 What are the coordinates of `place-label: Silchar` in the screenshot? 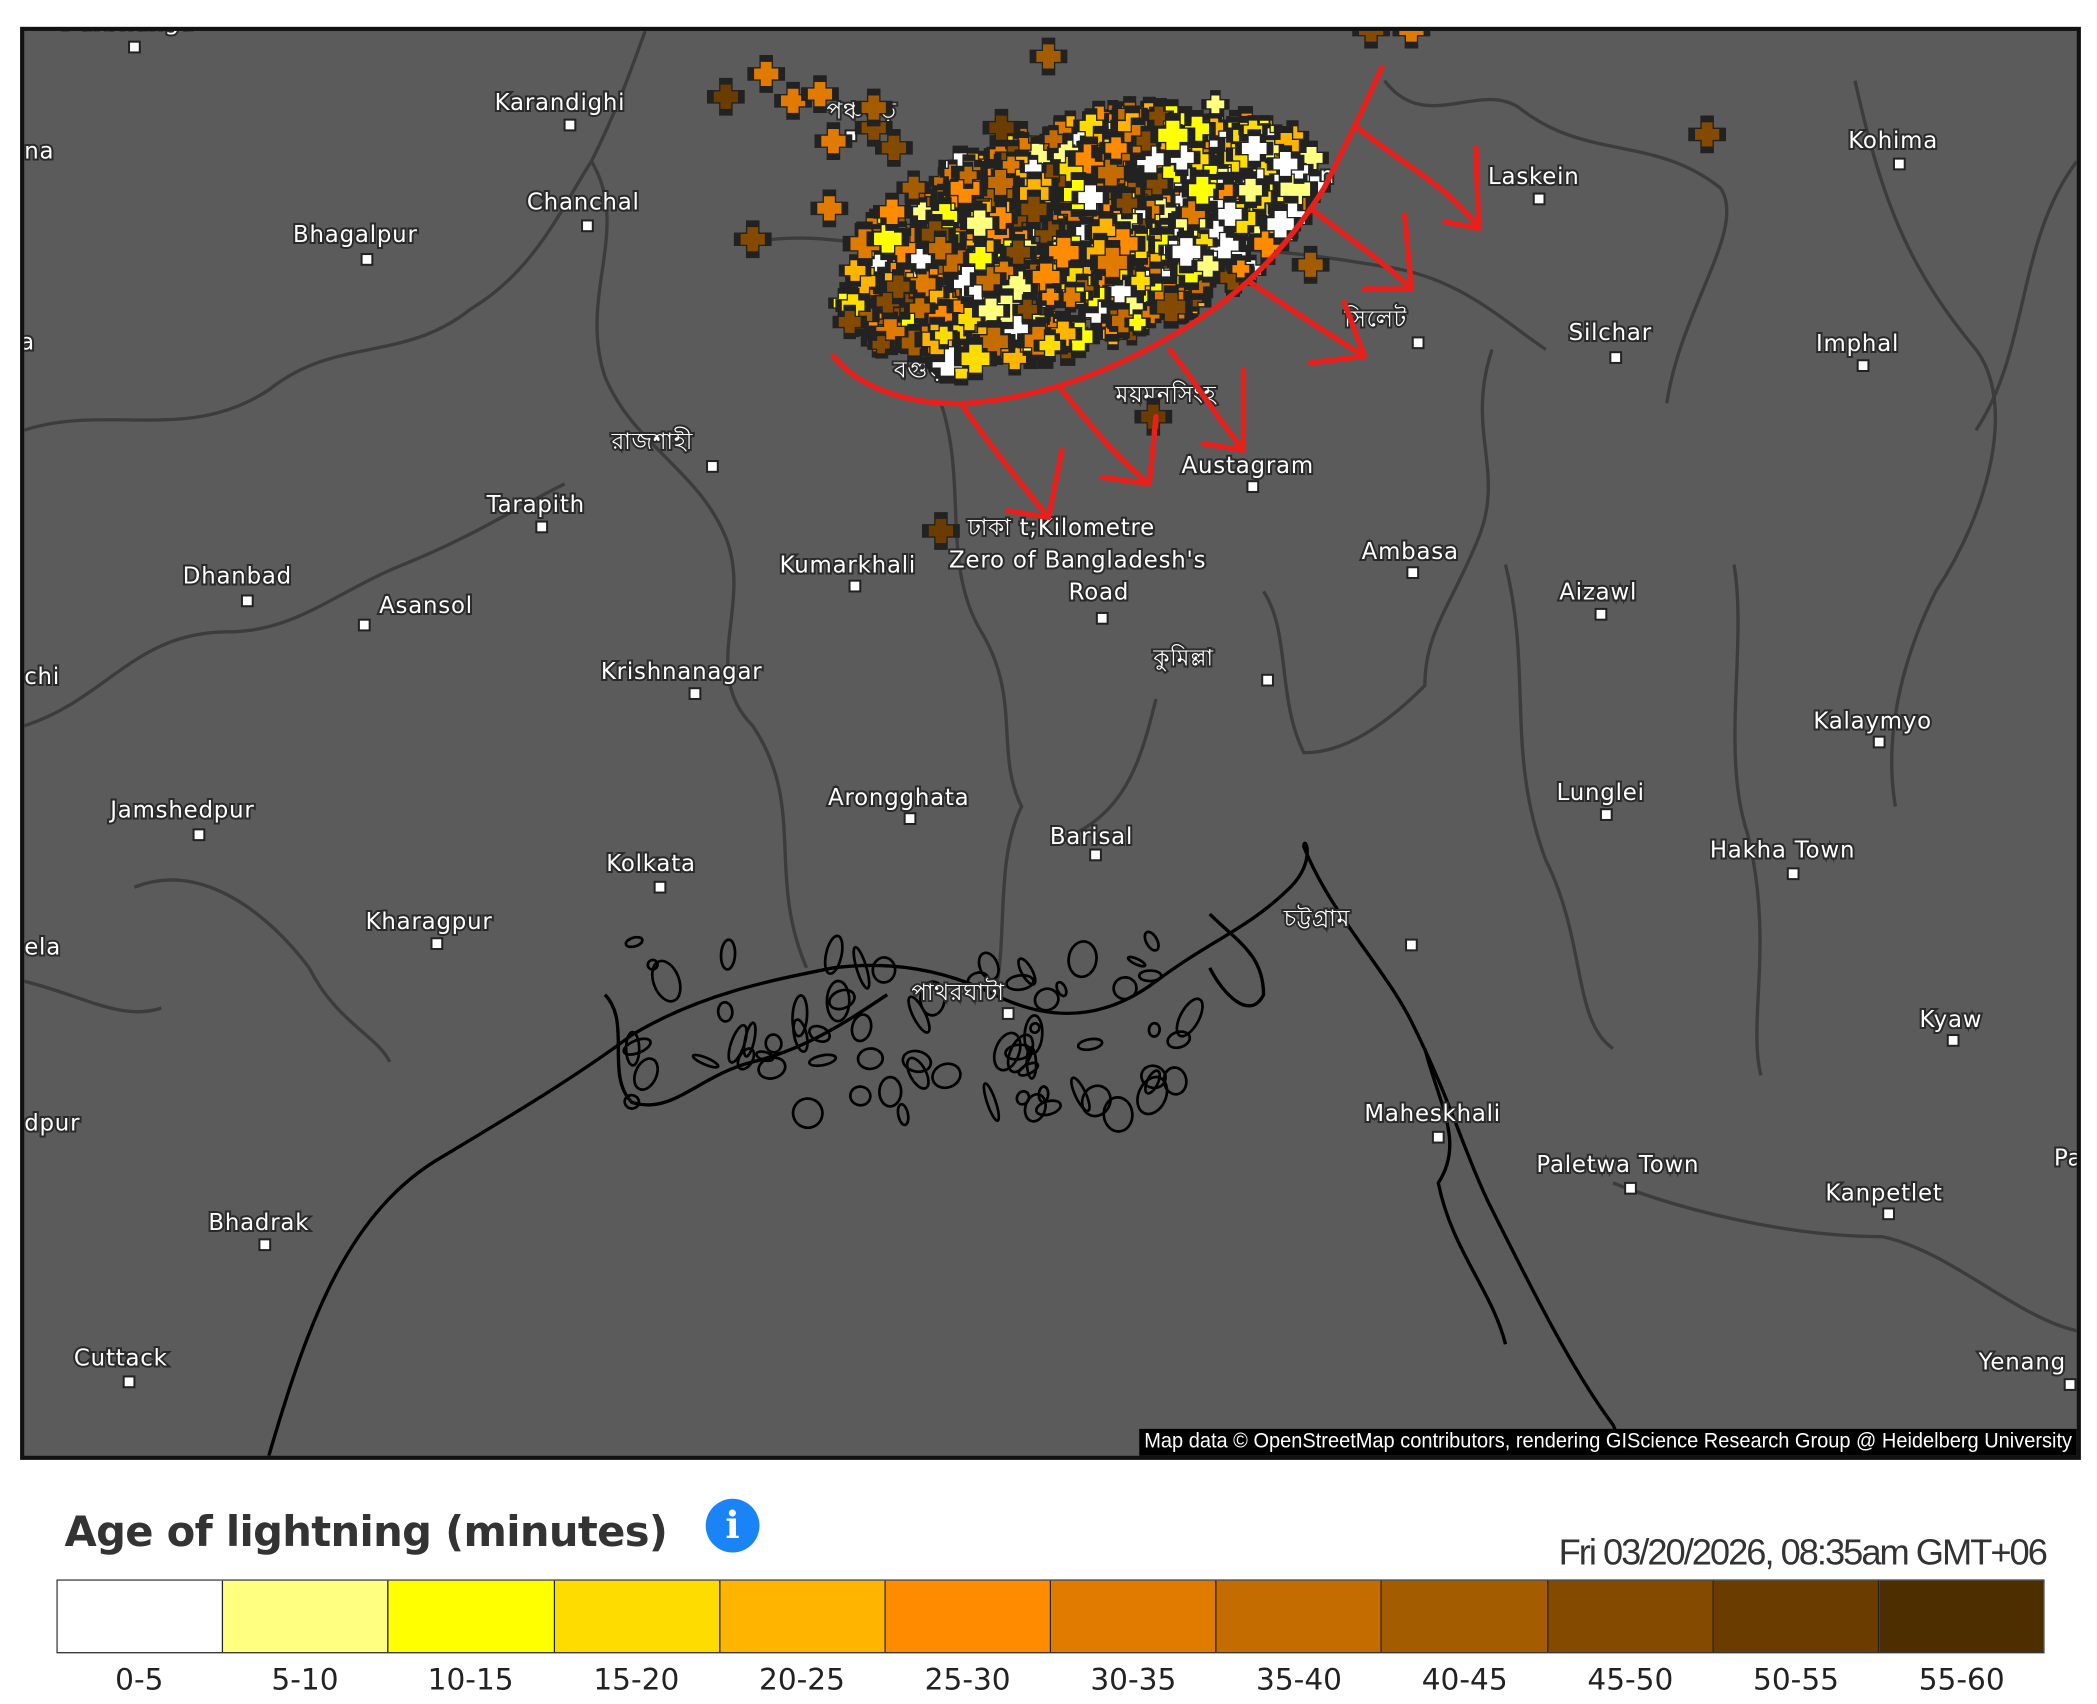 It's located at (1610, 333).